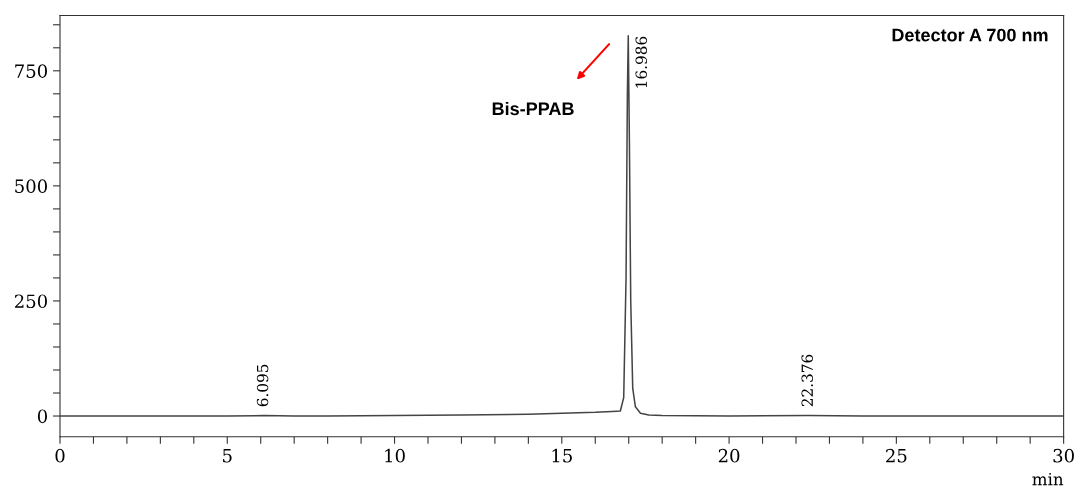  What do you see at coordinates (562, 455) in the screenshot?
I see `x-tick-label: 15` at bounding box center [562, 455].